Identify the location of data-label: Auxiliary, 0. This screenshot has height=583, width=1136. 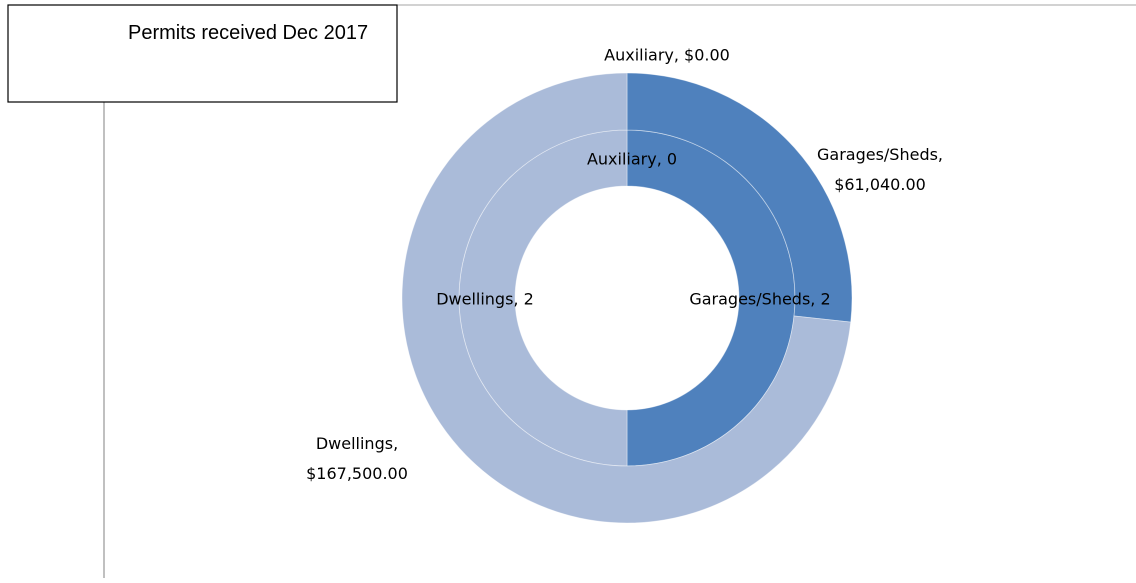
(632, 159).